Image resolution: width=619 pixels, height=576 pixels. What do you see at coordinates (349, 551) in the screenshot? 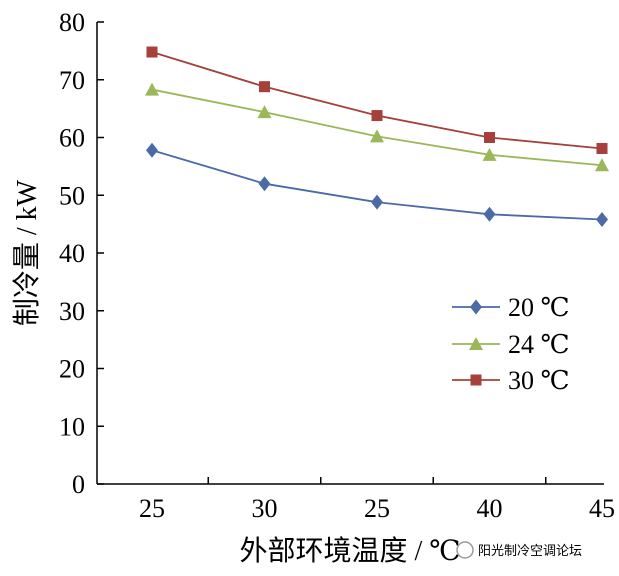
I see `x-axis-title: 外部环境温度 / ℃` at bounding box center [349, 551].